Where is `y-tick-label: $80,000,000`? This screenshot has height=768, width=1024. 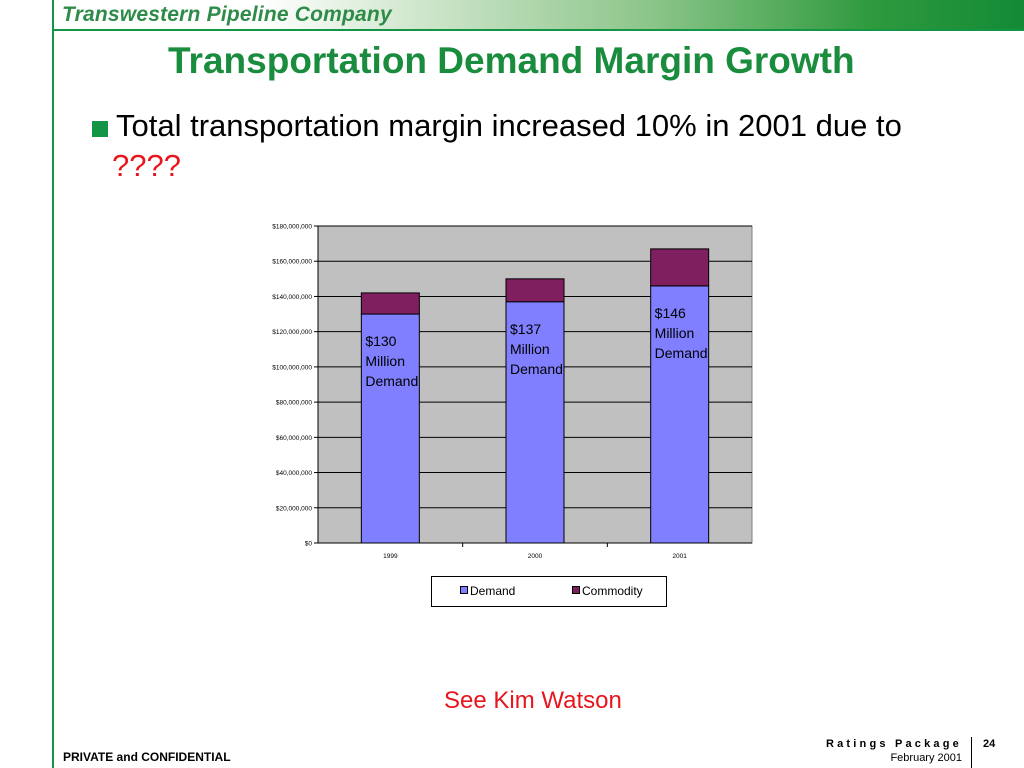
y-tick-label: $80,000,000 is located at coordinates (294, 403).